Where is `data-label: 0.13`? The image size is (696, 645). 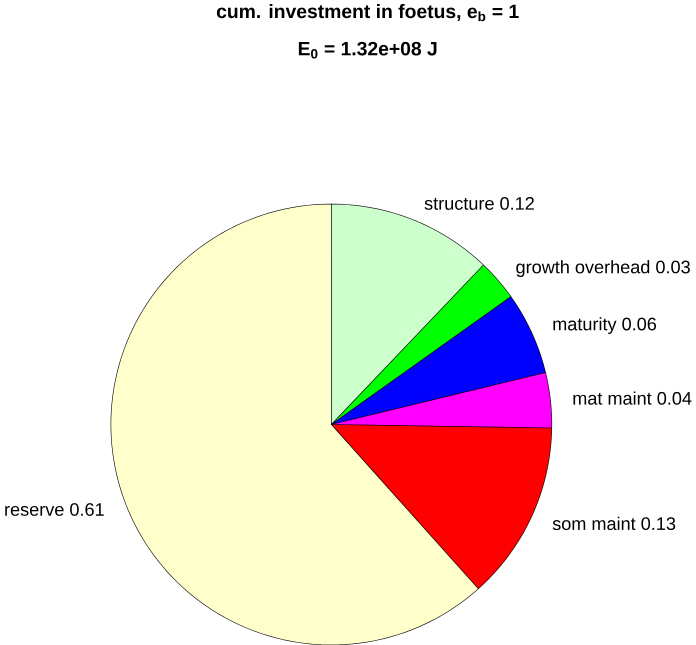
data-label: 0.13 is located at coordinates (658, 523).